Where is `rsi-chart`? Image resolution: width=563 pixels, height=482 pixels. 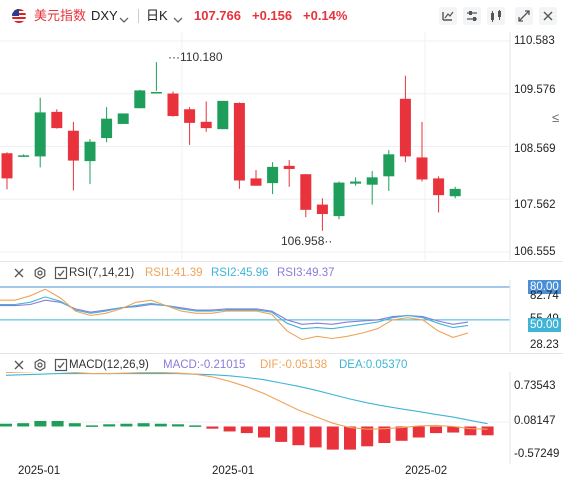 rsi-chart is located at coordinates (281, 316).